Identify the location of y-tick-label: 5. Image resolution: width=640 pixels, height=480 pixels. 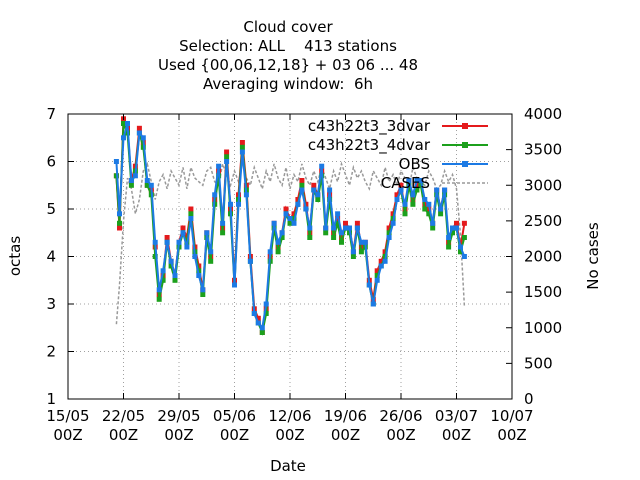
(51, 209).